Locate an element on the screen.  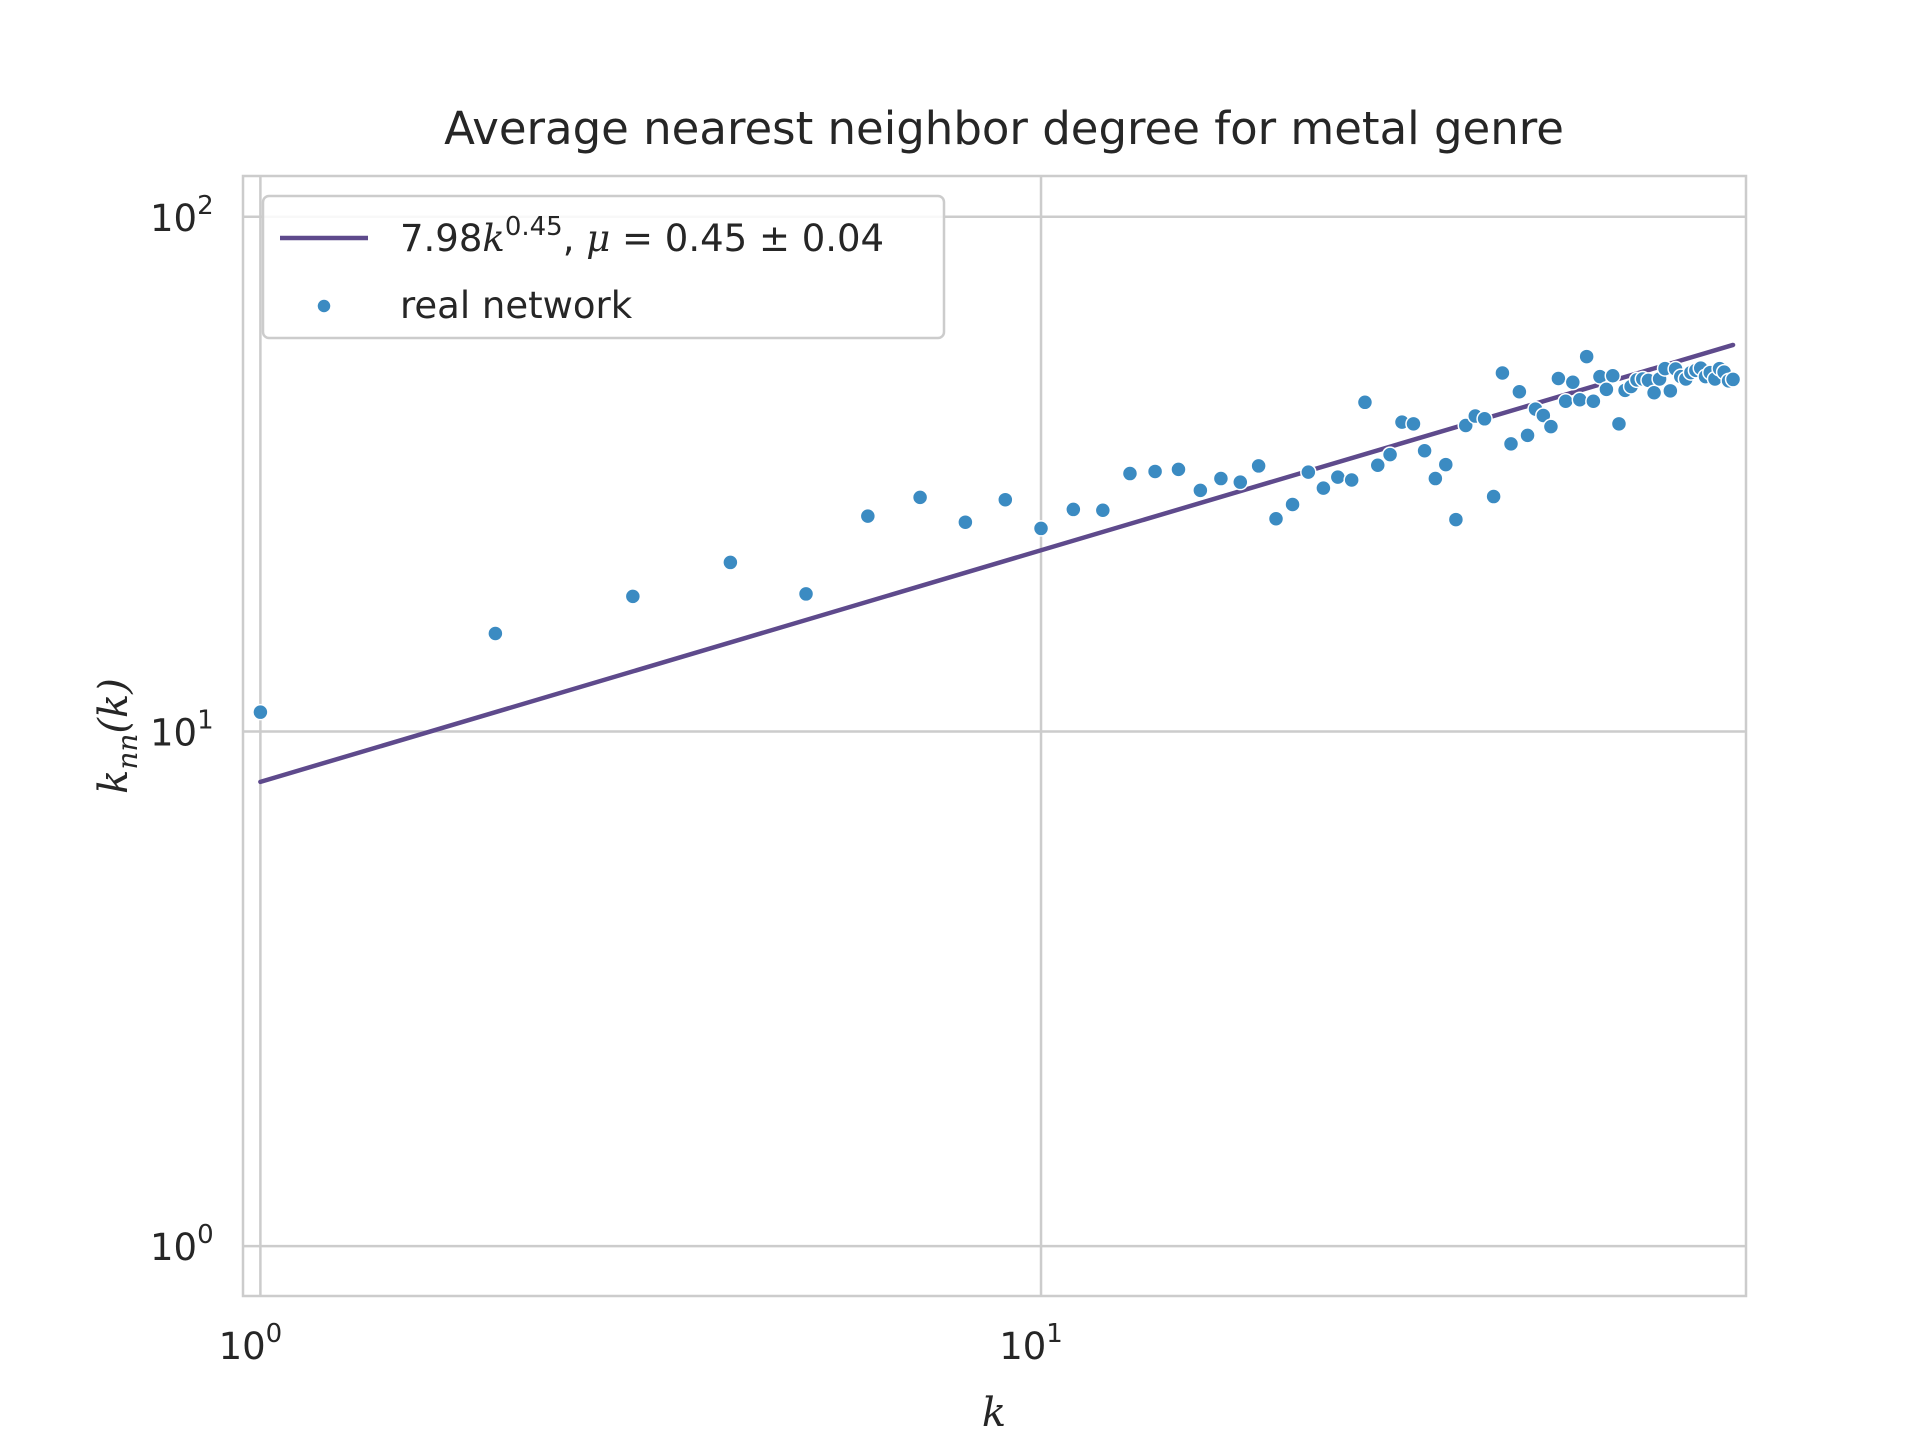
legend-scatter-label: real network is located at coordinates (516, 305).